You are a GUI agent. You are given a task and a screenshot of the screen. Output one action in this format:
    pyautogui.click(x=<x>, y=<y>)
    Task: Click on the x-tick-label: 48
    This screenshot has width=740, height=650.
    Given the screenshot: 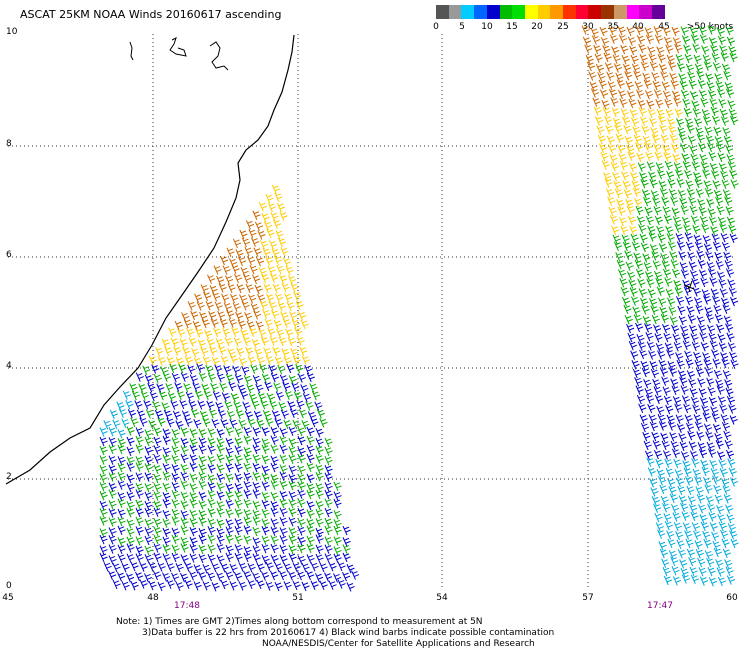 What is the action you would take?
    pyautogui.click(x=153, y=598)
    